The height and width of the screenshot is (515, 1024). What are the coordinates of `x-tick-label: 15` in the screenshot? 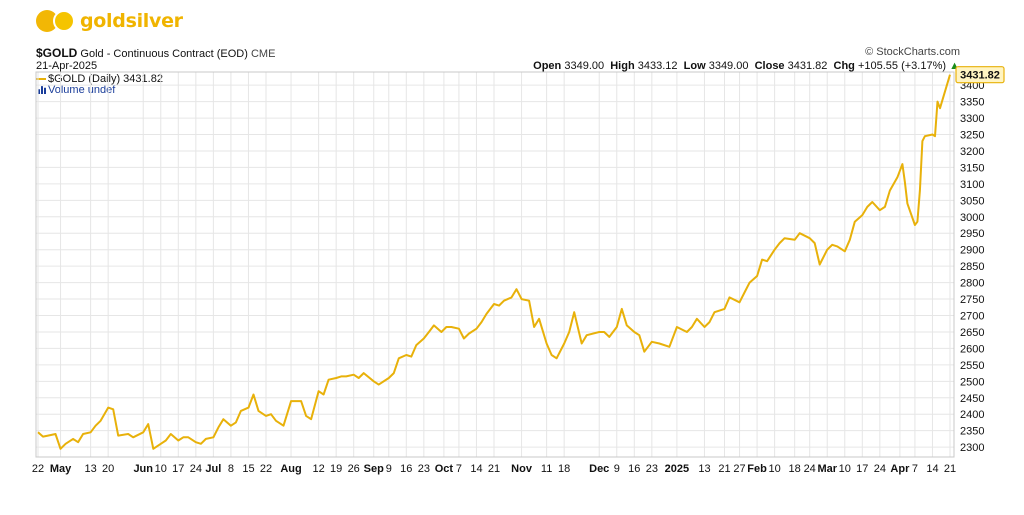 It's located at (248, 469).